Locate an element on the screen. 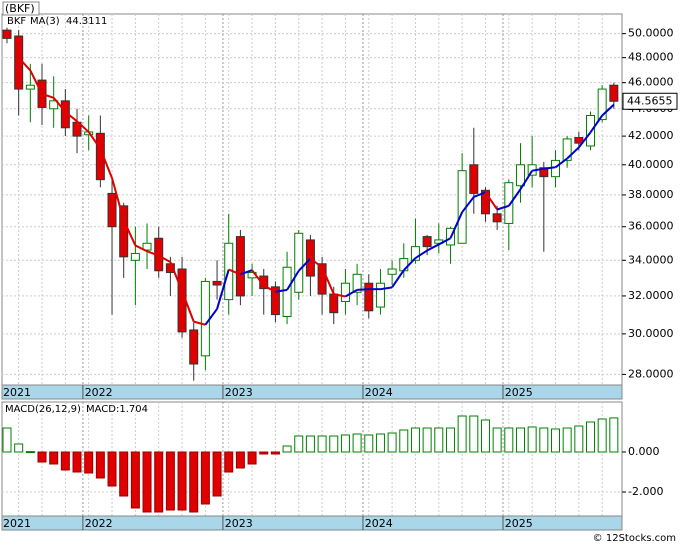 The width and height of the screenshot is (680, 550). y-tick-label: 28.0000 is located at coordinates (651, 373).